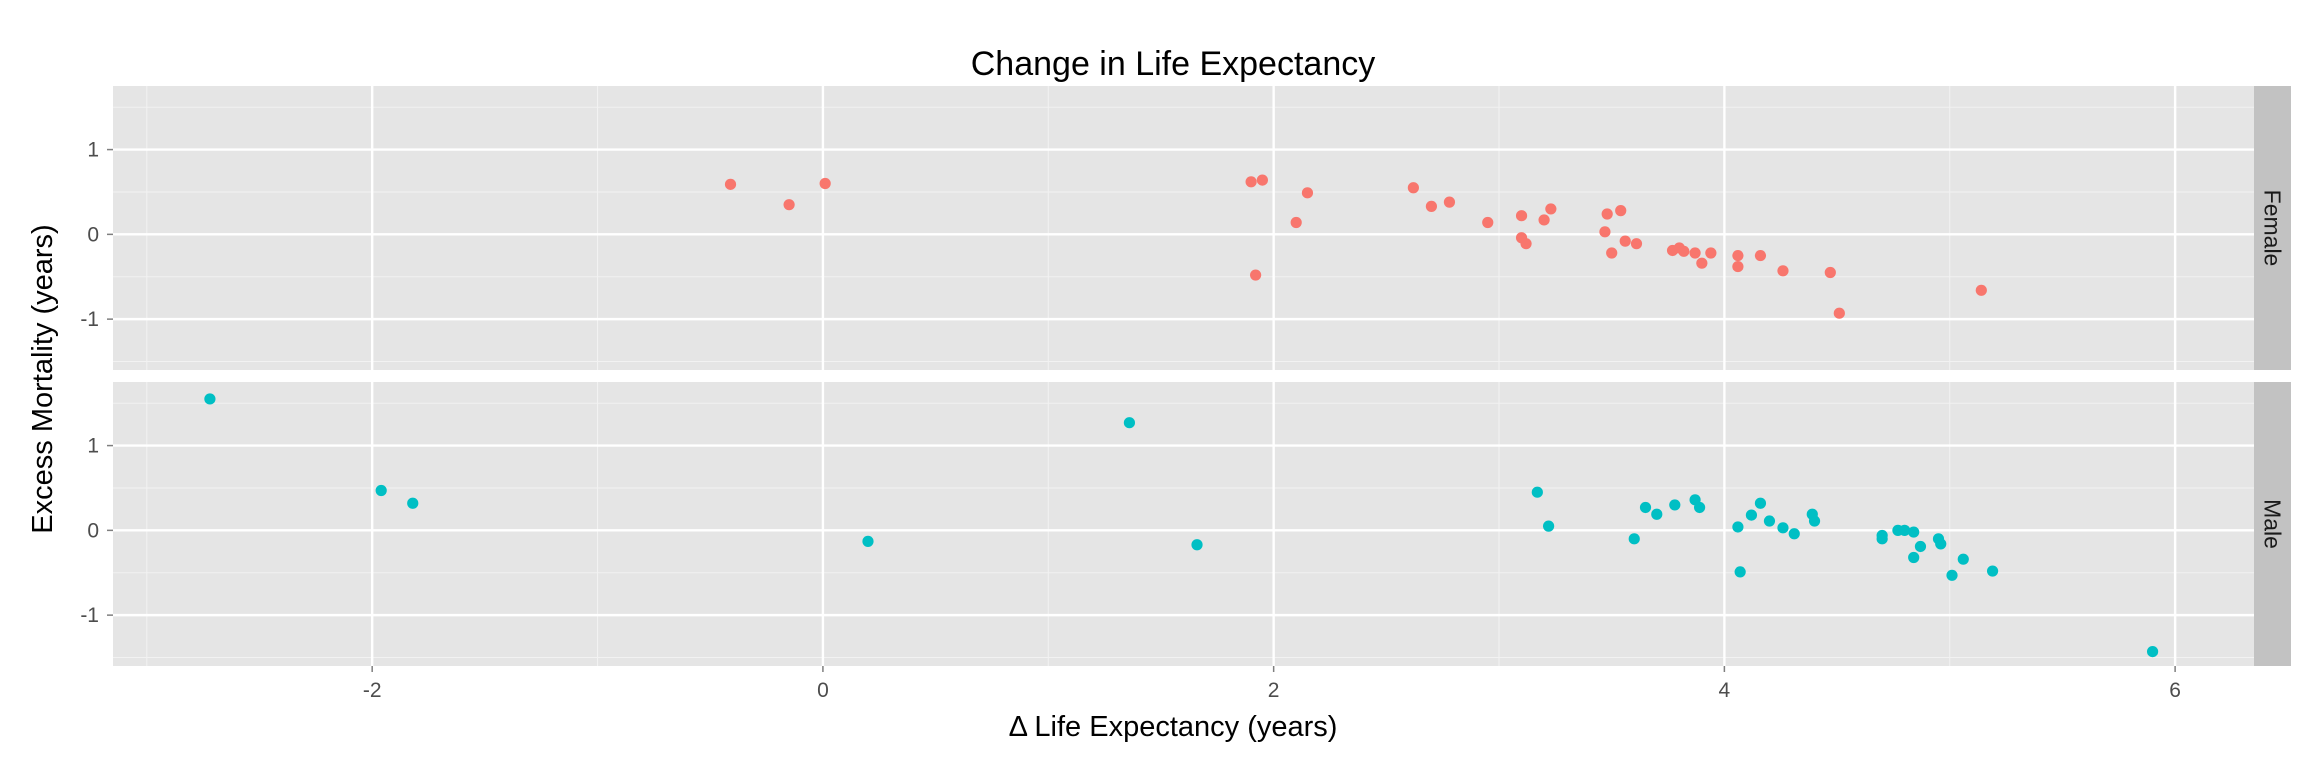  What do you see at coordinates (823, 690) in the screenshot?
I see `x-tick-label: 0` at bounding box center [823, 690].